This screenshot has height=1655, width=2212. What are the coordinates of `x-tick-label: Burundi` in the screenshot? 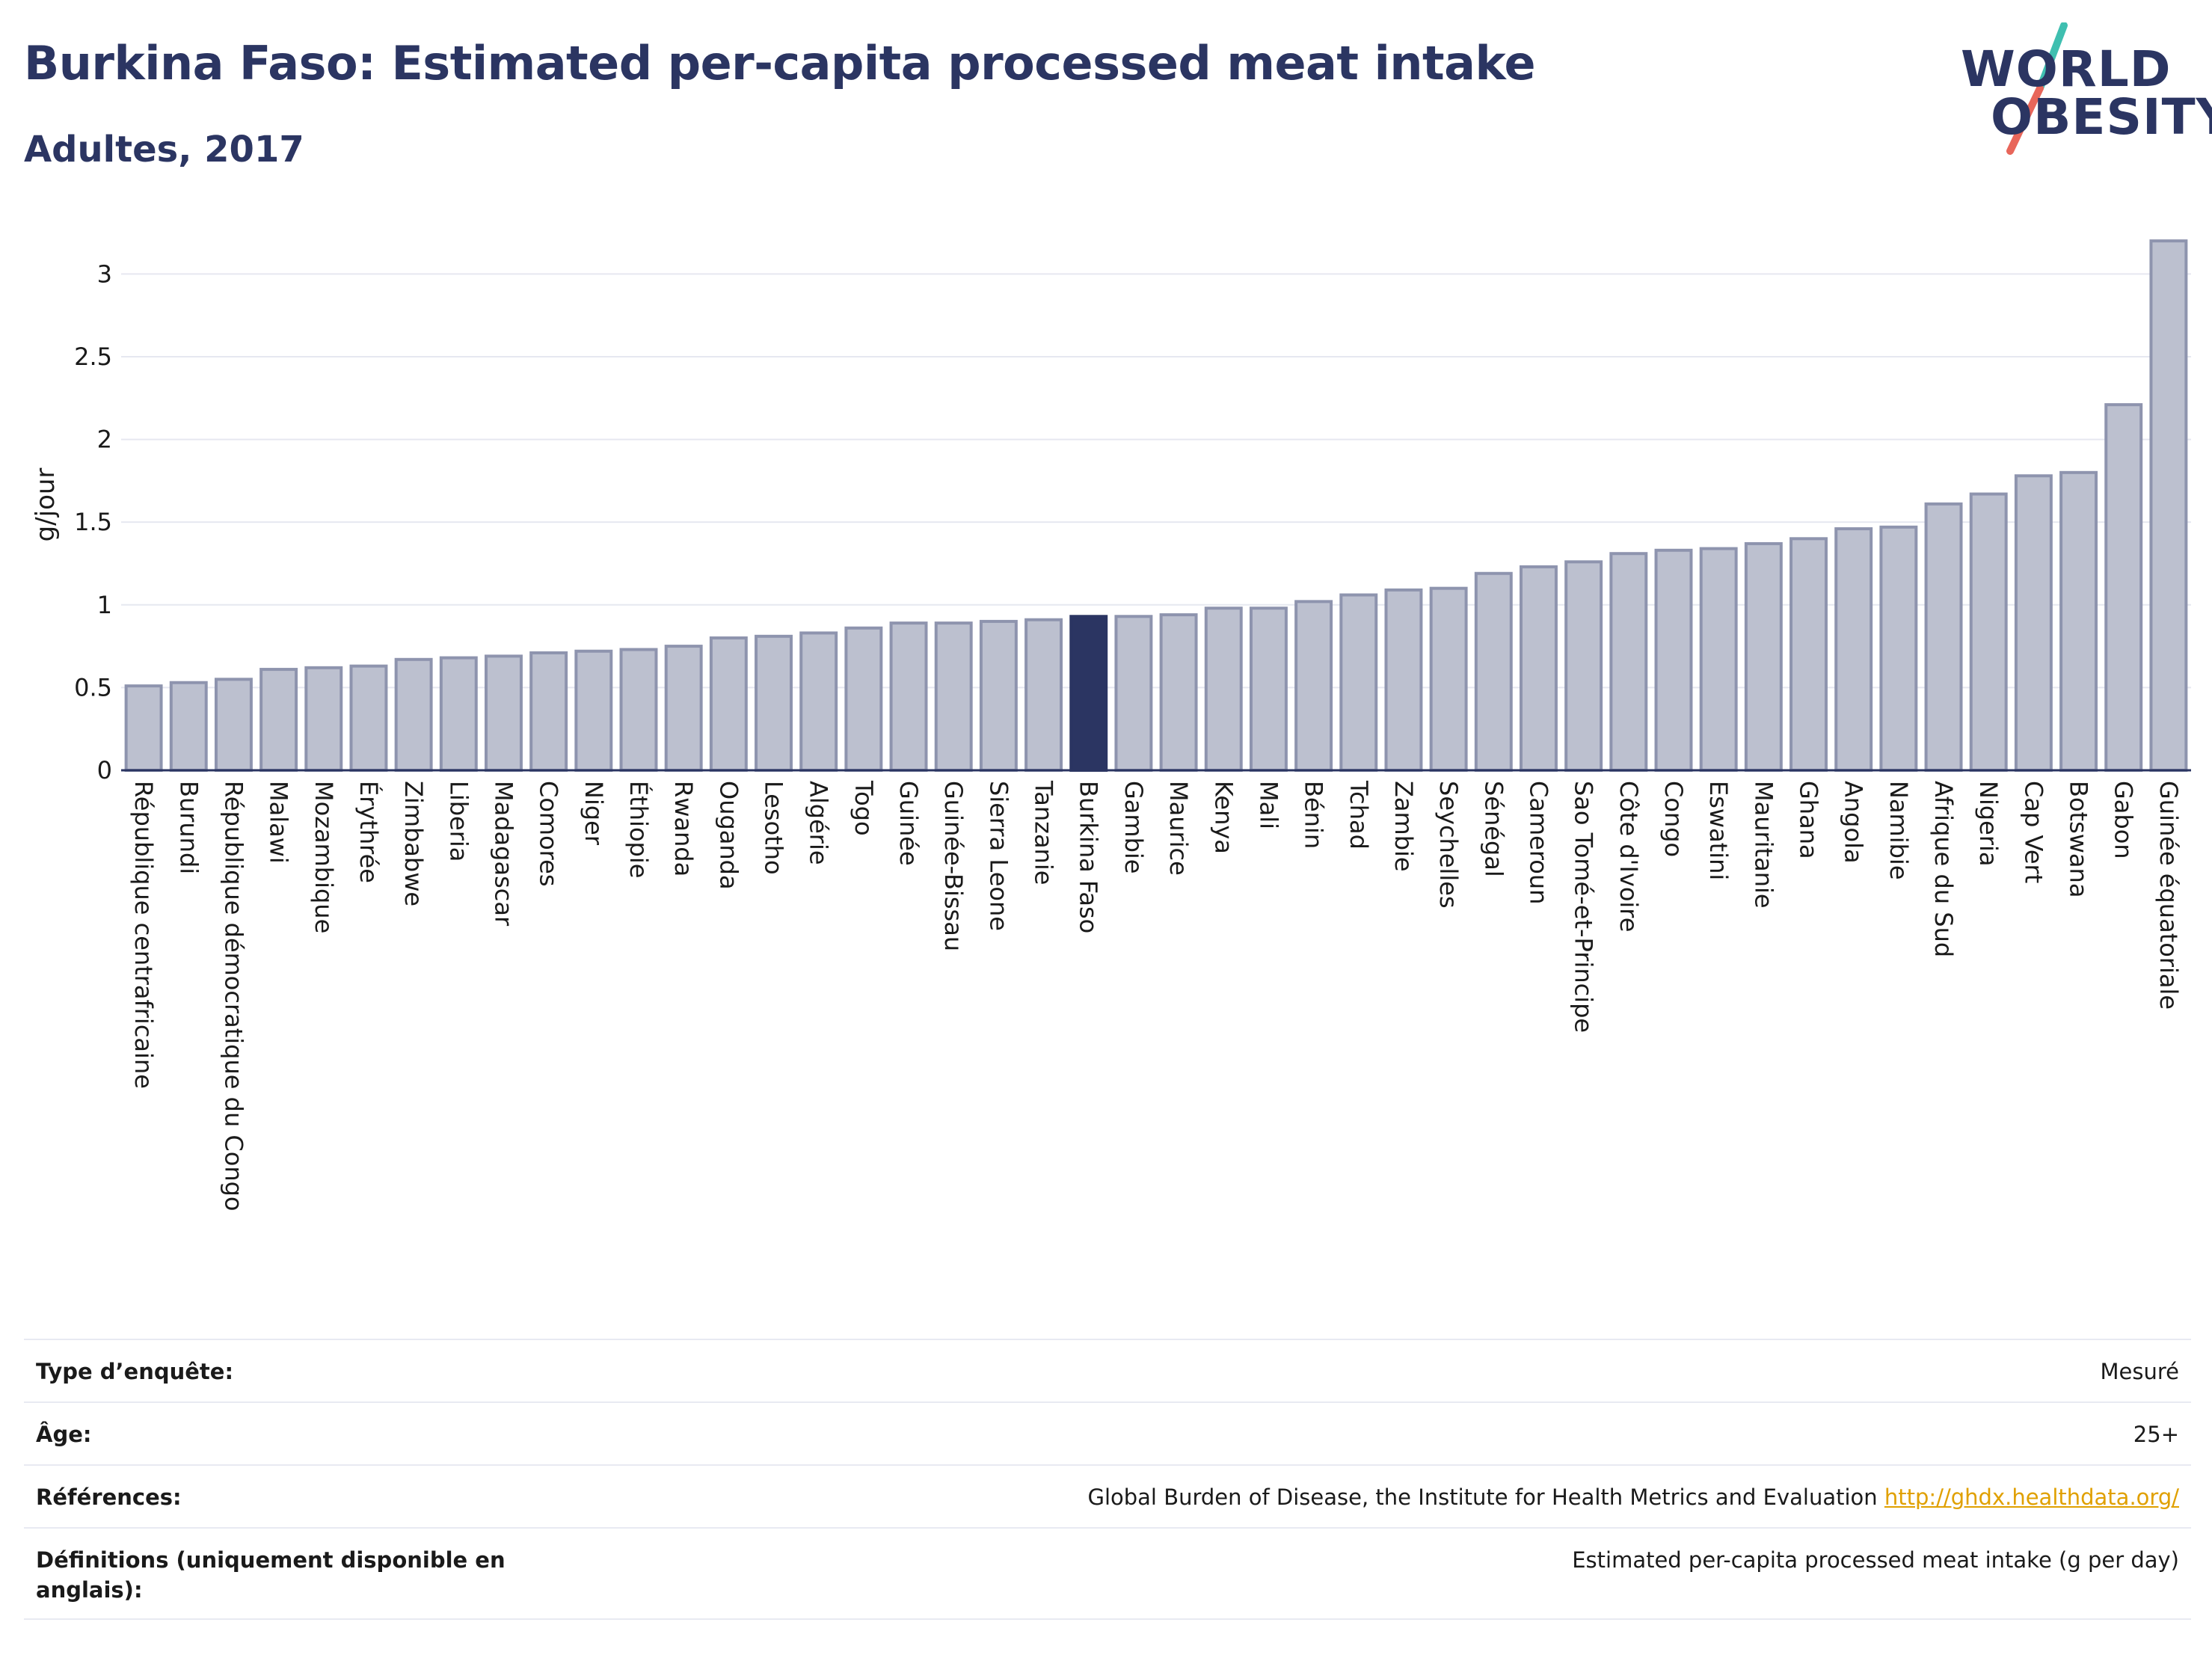 It's located at (188, 827).